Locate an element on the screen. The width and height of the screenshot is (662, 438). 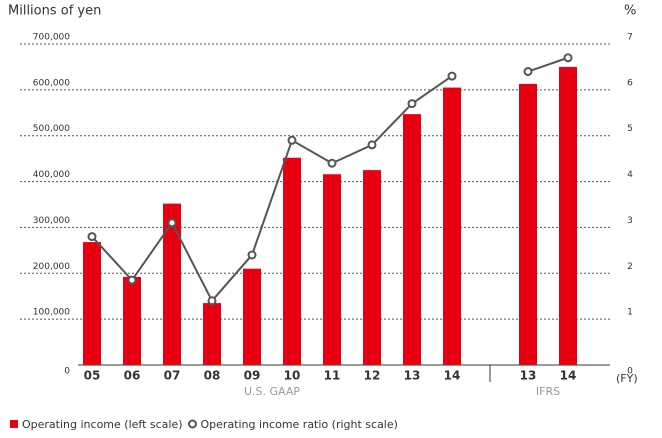
y2-tick-label: 4 is located at coordinates (630, 175).